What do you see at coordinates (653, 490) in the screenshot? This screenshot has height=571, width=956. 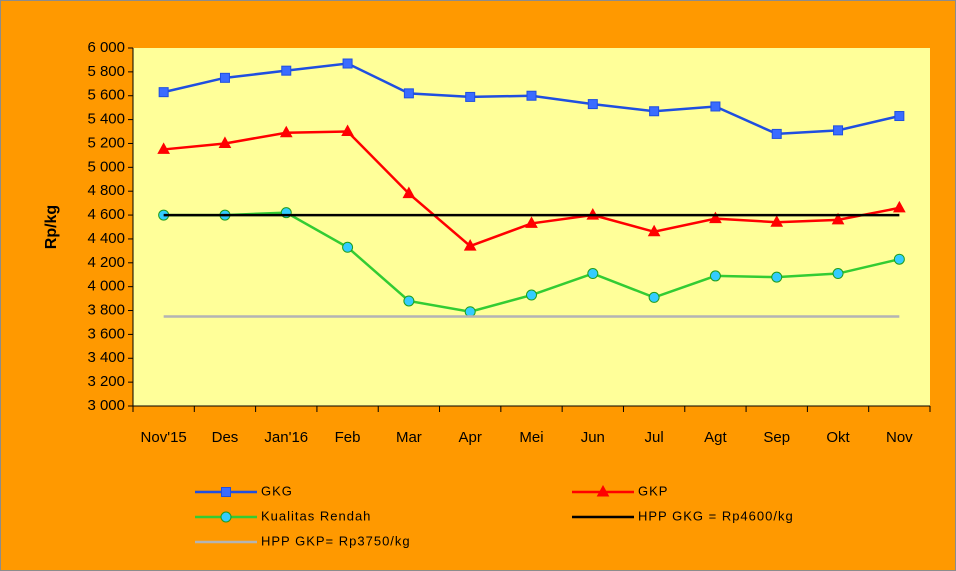 I see `legend-label: GKP` at bounding box center [653, 490].